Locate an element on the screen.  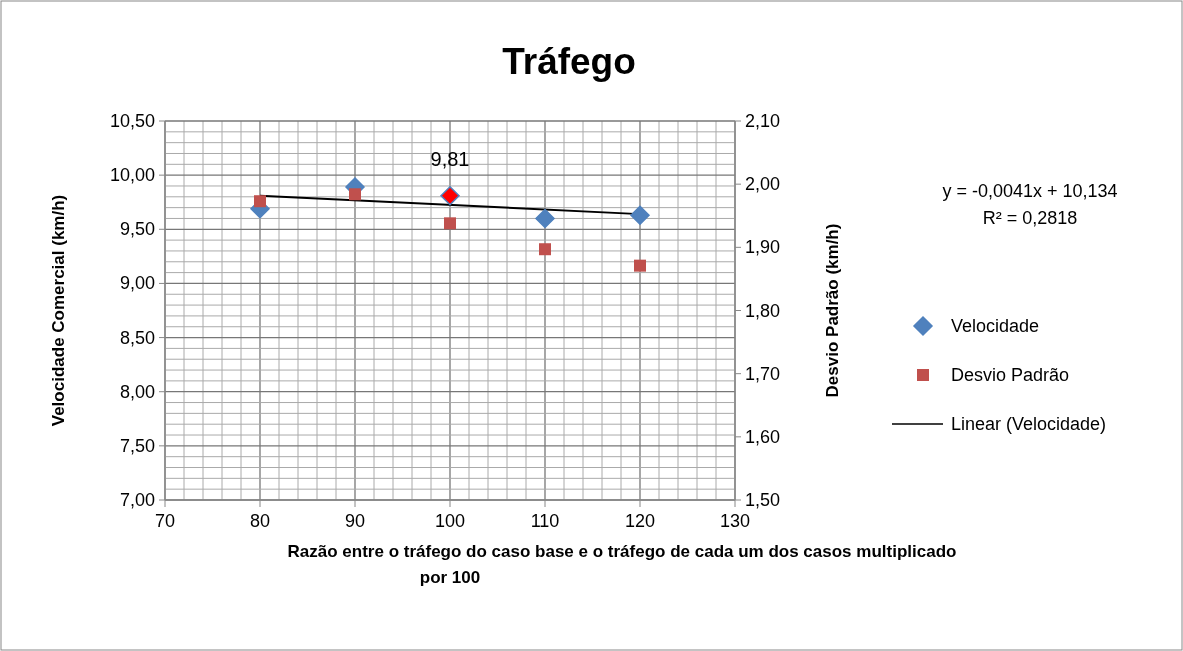
x-tick-label: 70 is located at coordinates (165, 521).